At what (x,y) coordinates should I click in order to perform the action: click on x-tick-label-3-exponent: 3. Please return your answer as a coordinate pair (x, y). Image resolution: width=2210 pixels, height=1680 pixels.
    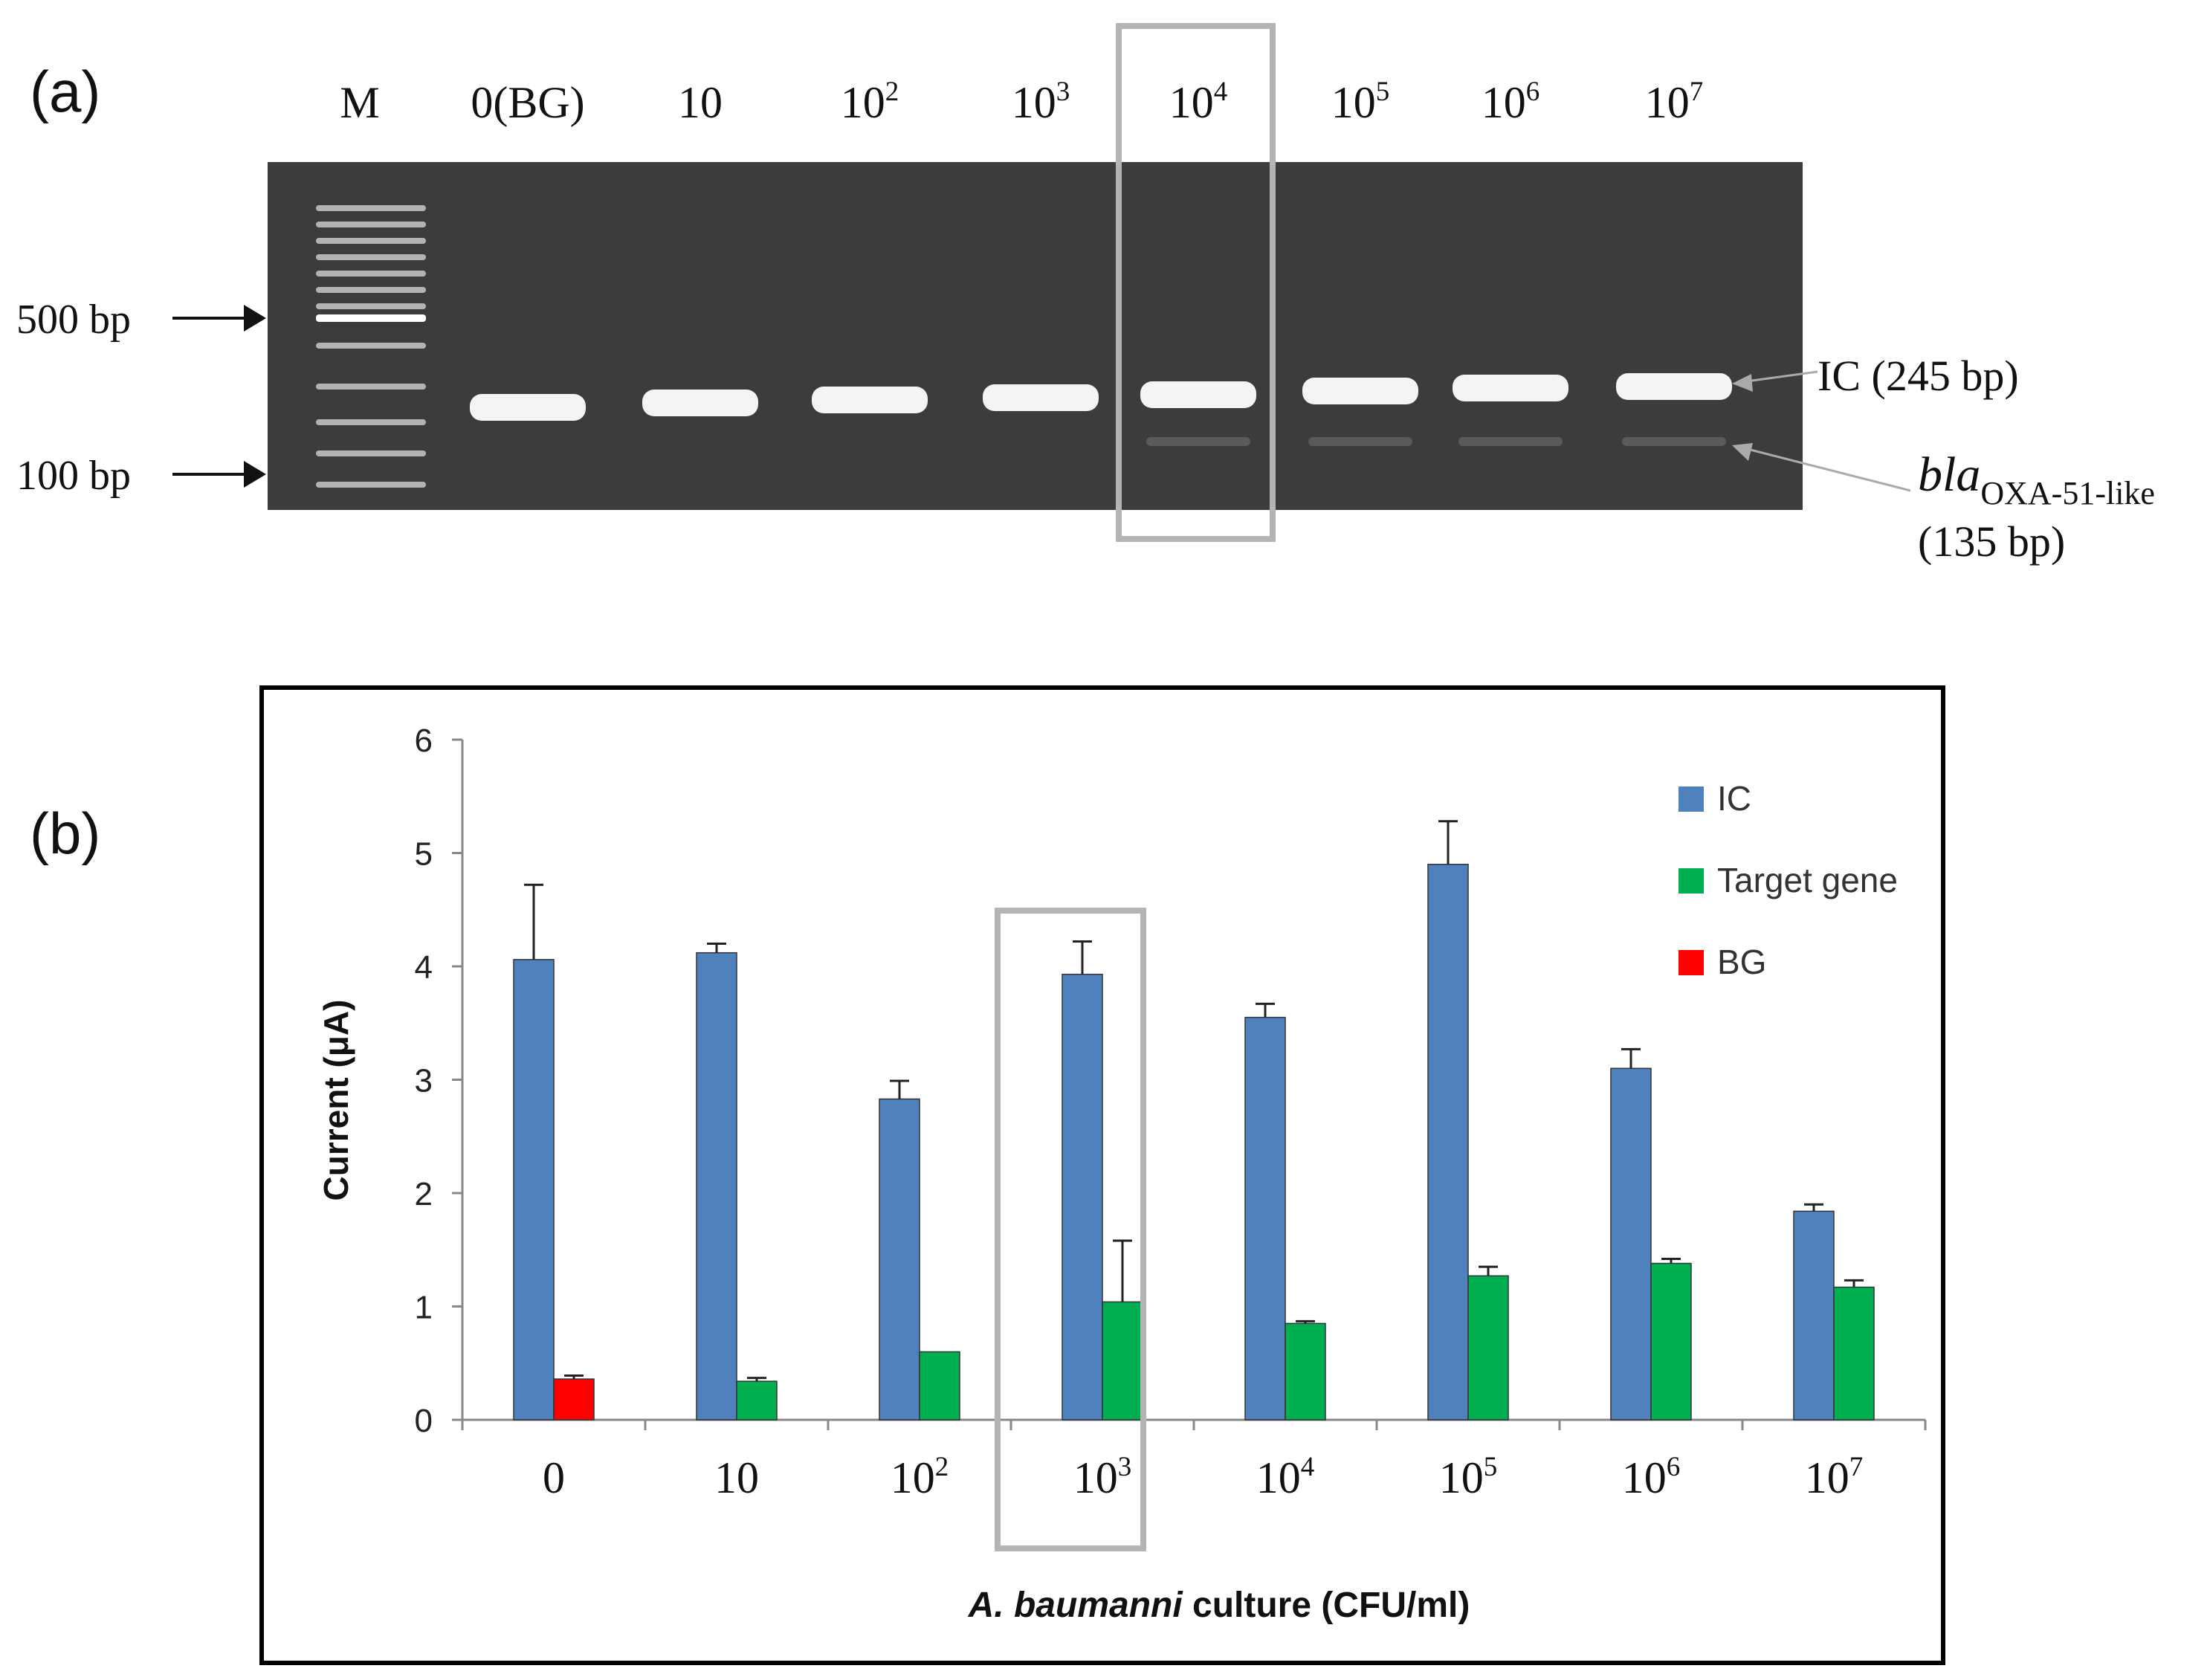
    Looking at the image, I should click on (1125, 1467).